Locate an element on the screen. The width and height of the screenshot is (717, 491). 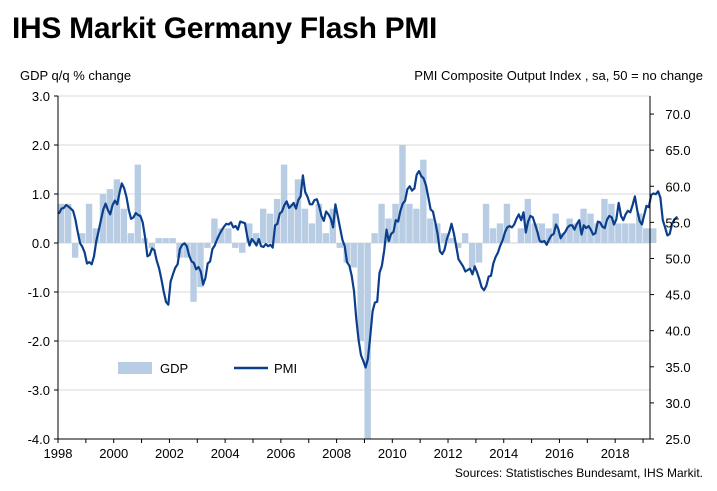
left-tick-label: -3.0 is located at coordinates (39, 390).